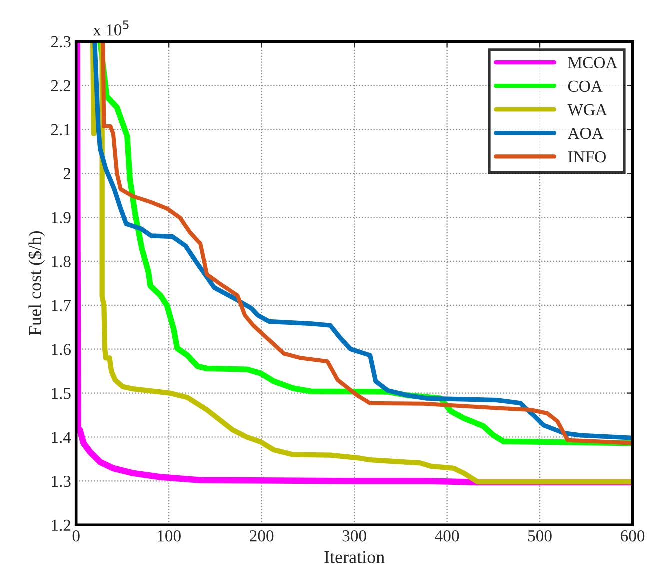 Image resolution: width=647 pixels, height=579 pixels. I want to click on x-tick-label: 200, so click(262, 536).